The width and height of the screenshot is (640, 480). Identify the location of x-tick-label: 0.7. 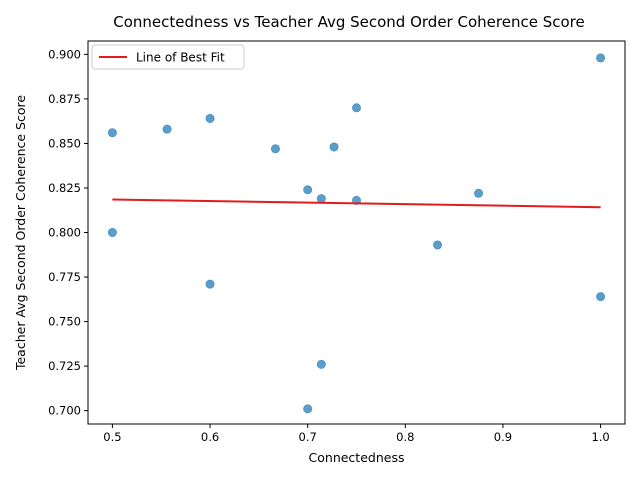
(308, 437).